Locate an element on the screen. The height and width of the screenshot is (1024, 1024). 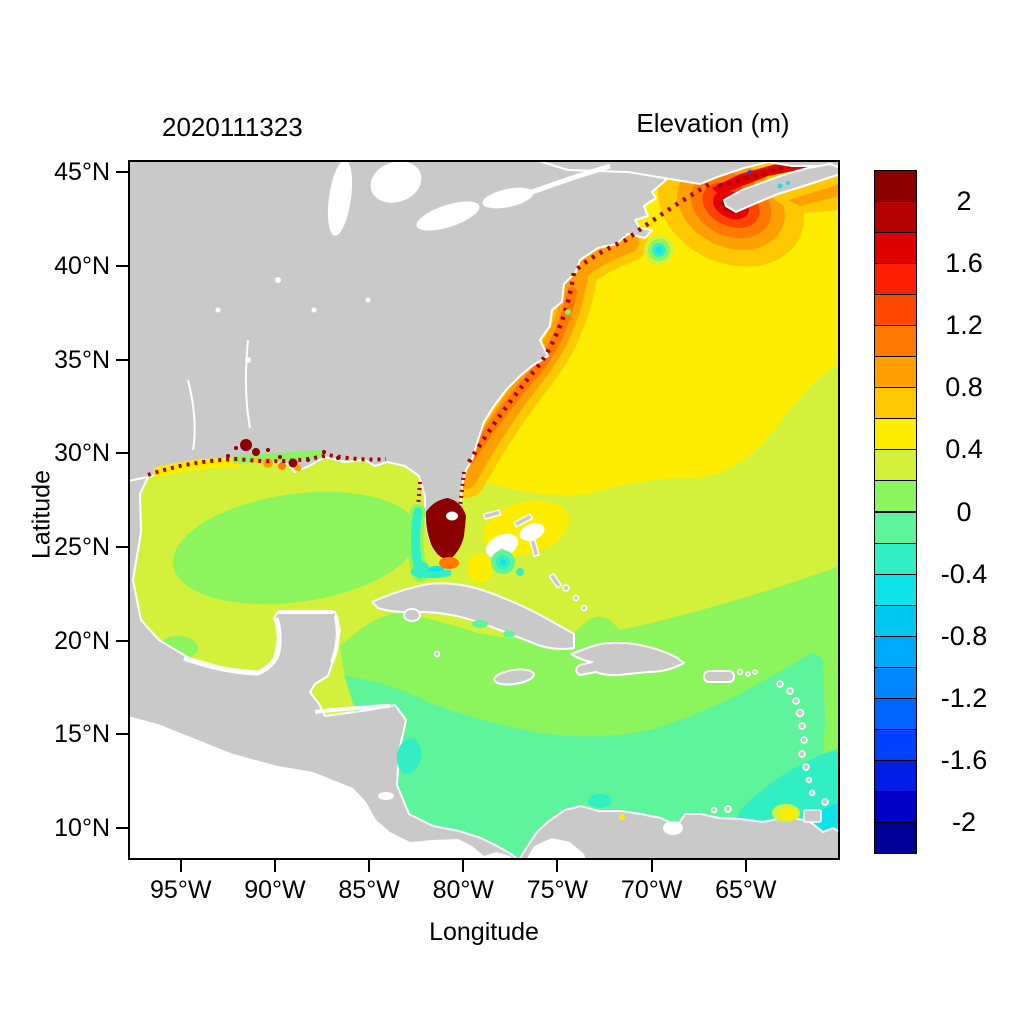
bahamas-banks-and-islands is located at coordinates (535, 560).